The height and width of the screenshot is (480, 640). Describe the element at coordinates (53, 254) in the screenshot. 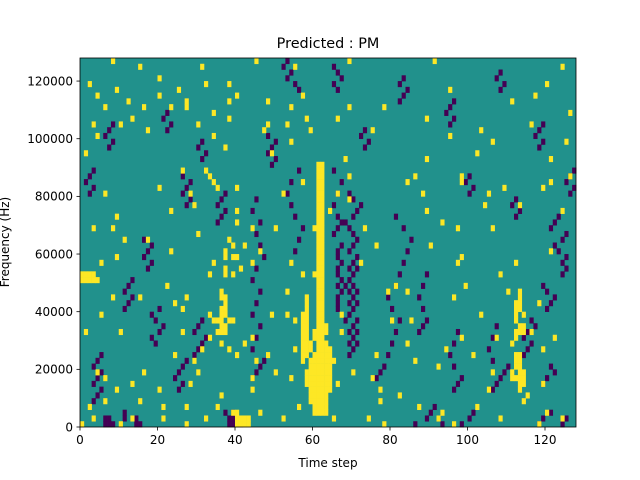

I see `y-axis-ticks: 0 20000 40000 60000 80000 100000 120000` at that location.